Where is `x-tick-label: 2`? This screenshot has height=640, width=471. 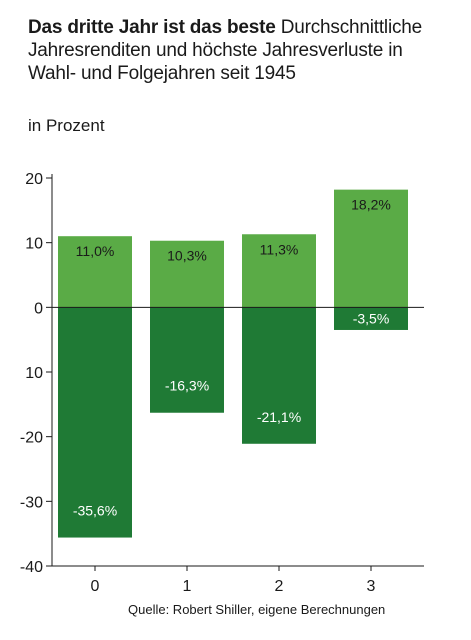
x-tick-label: 2 is located at coordinates (279, 586).